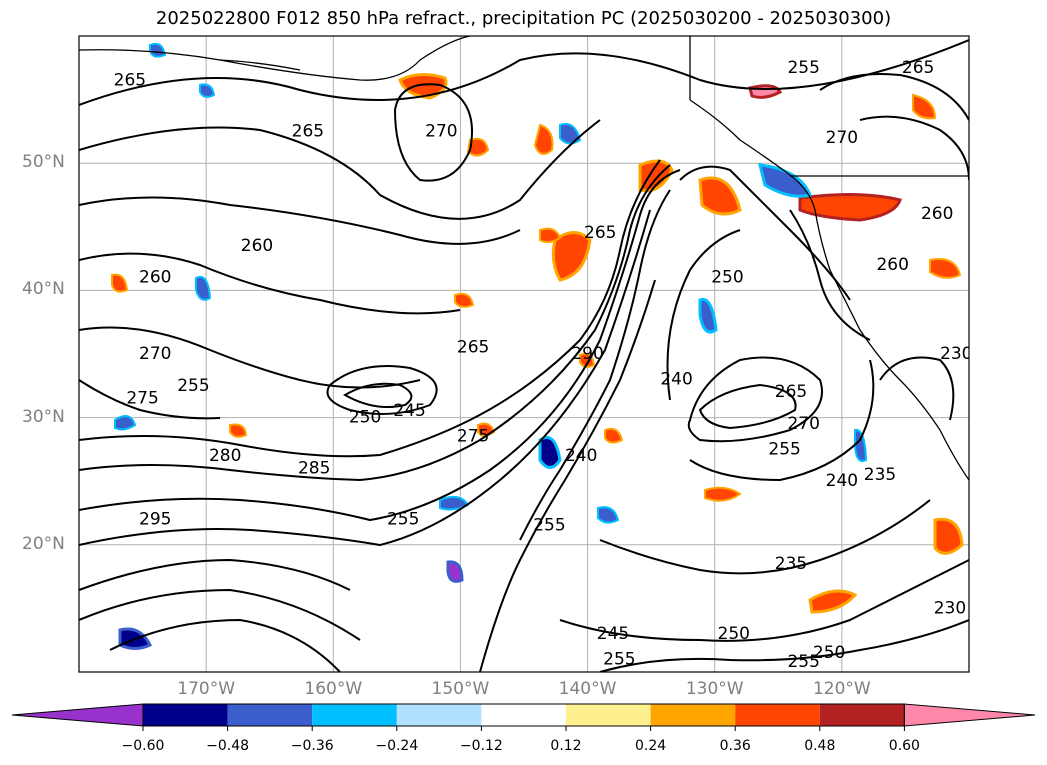 This screenshot has height=765, width=1047. I want to click on lon-tick-label: 140°W, so click(587, 689).